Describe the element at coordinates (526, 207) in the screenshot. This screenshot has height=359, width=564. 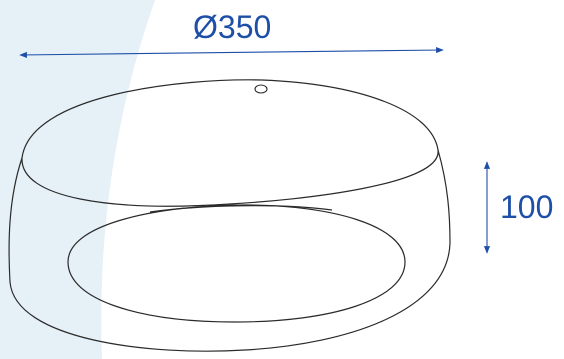
I see `height-label: 100` at that location.